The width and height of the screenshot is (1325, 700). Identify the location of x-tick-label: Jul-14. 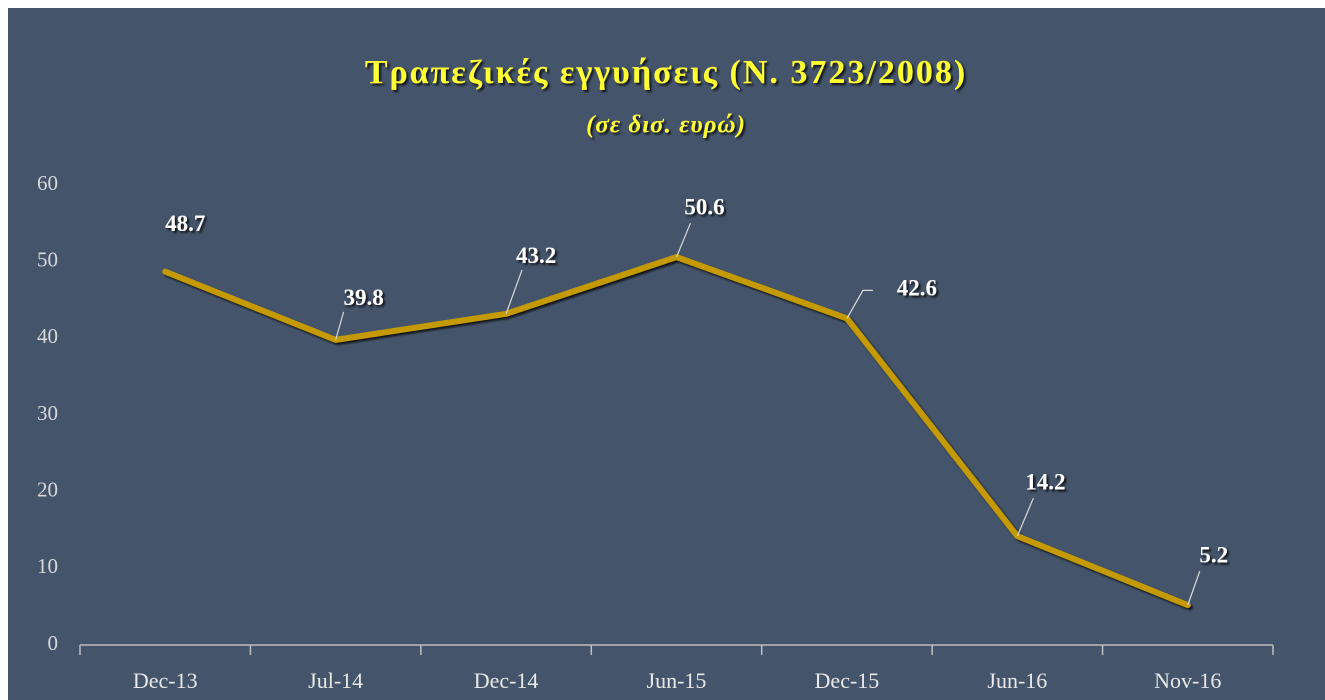
(335, 680).